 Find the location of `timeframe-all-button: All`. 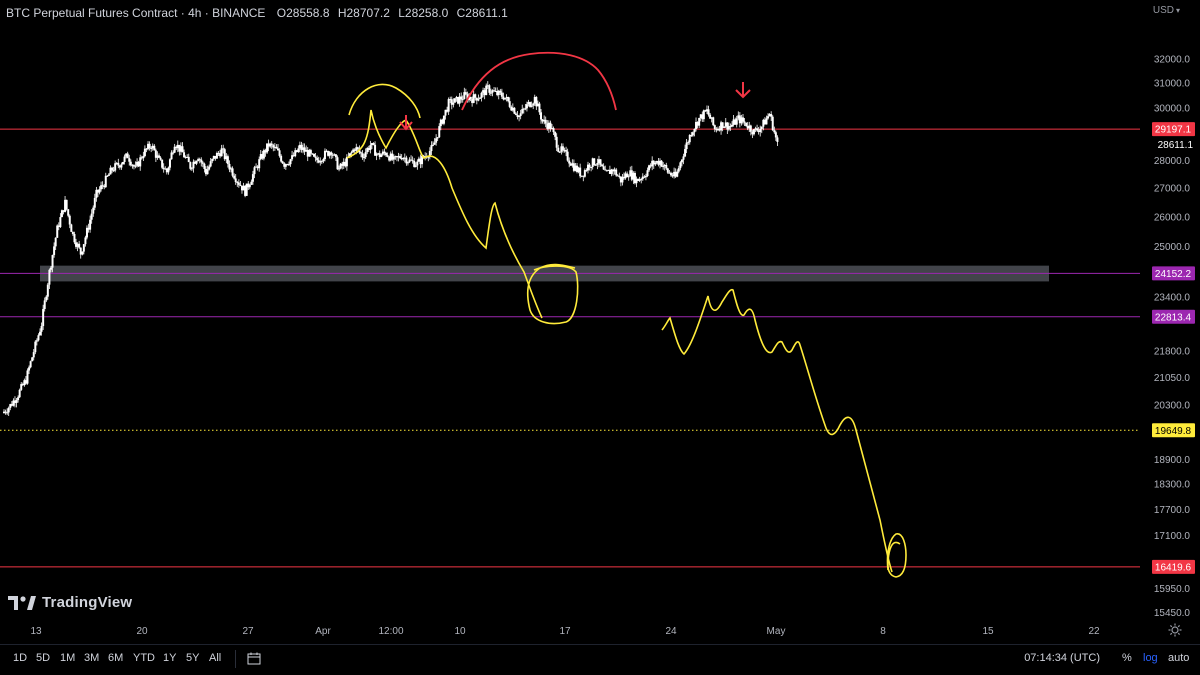

timeframe-all-button: All is located at coordinates (215, 658).